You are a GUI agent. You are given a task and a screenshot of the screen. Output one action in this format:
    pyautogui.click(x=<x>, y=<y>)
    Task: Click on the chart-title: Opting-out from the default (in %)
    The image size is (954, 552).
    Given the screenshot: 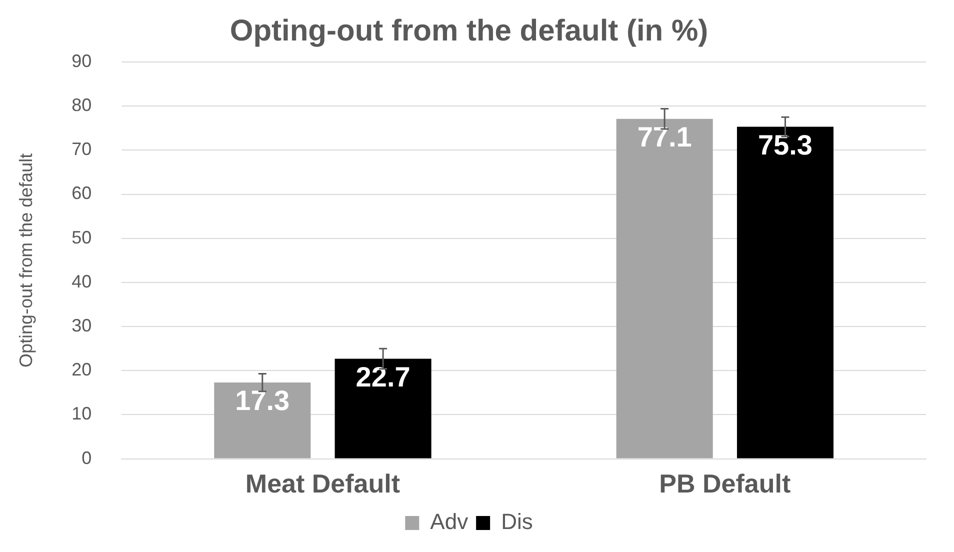 What is the action you would take?
    pyautogui.click(x=469, y=31)
    